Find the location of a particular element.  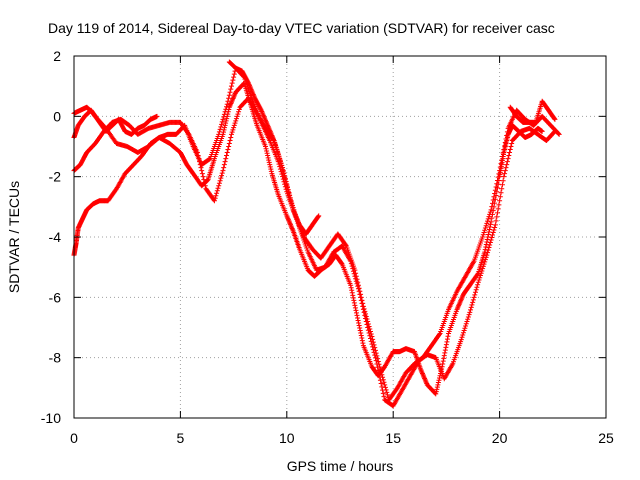

y-tick-label: -6 is located at coordinates (55, 297).